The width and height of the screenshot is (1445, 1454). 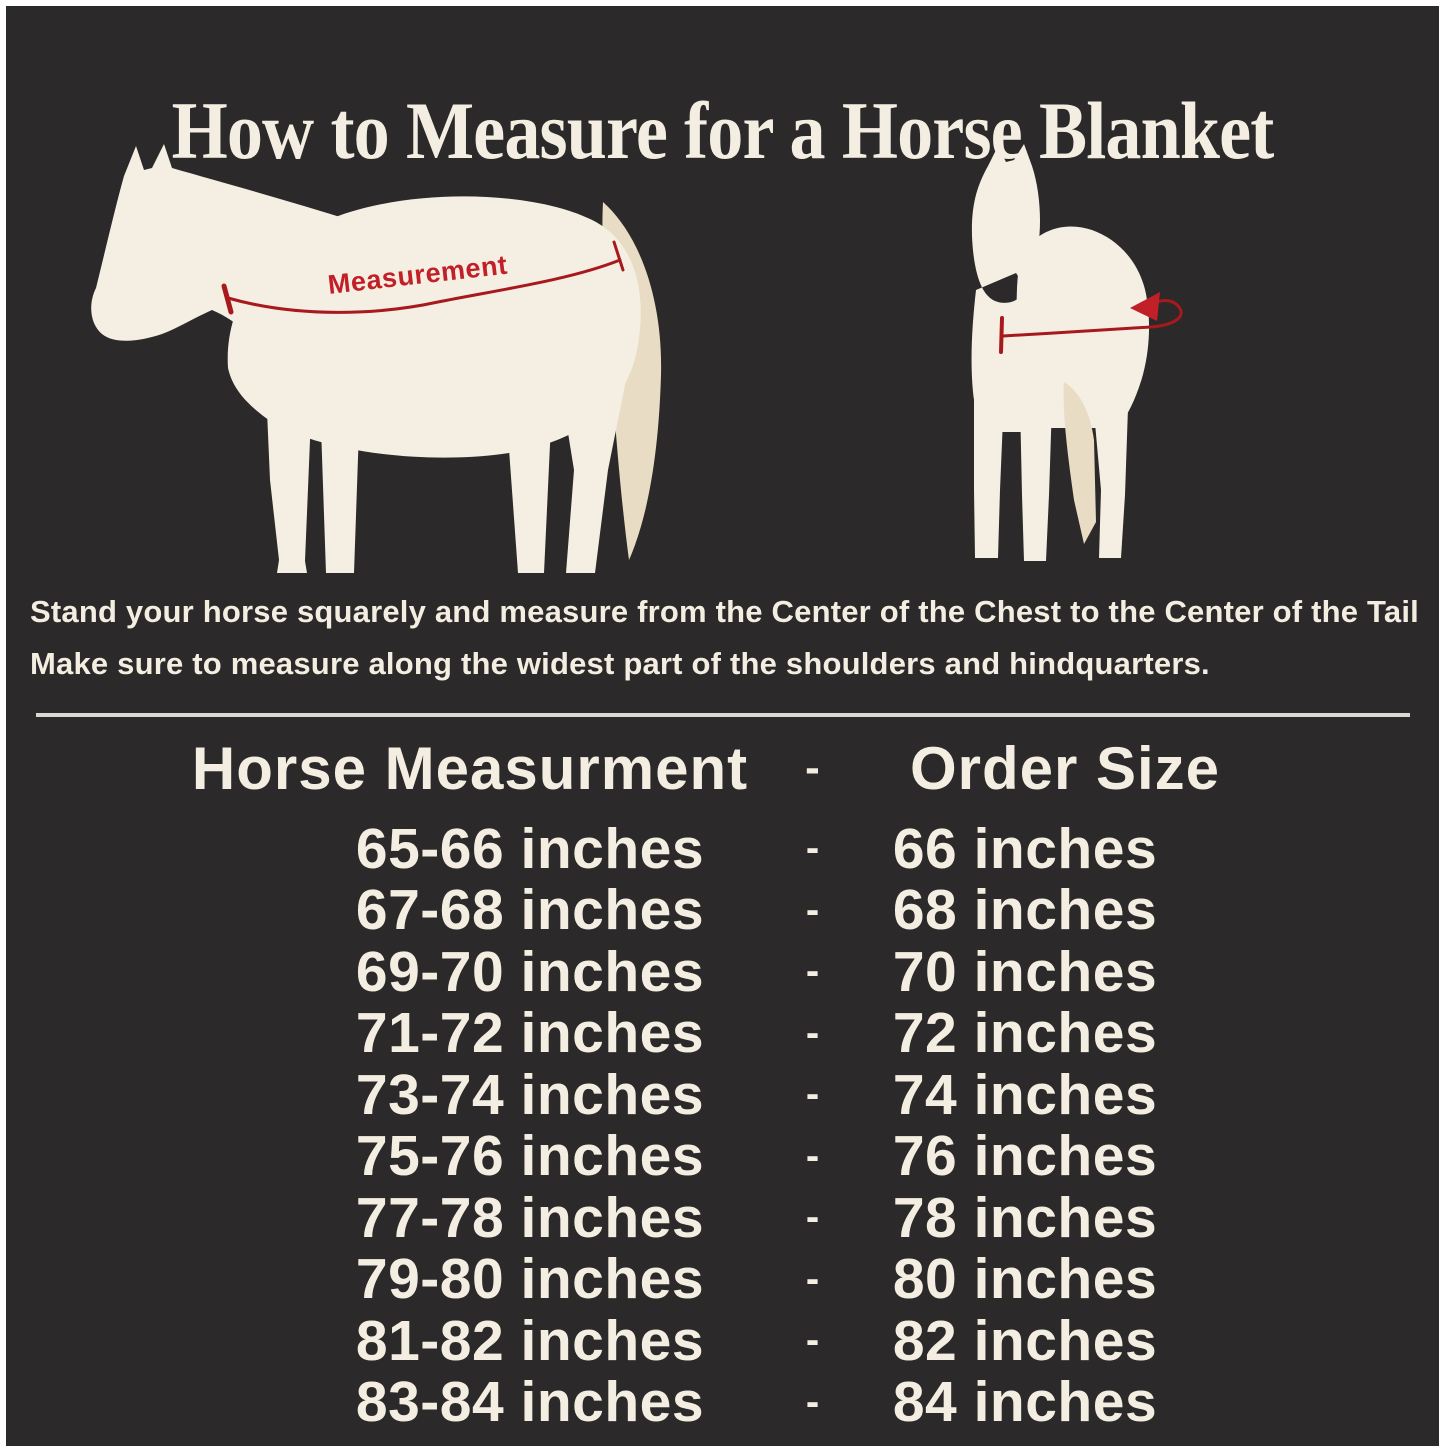 I want to click on horse-hindquarters, so click(x=1083, y=327).